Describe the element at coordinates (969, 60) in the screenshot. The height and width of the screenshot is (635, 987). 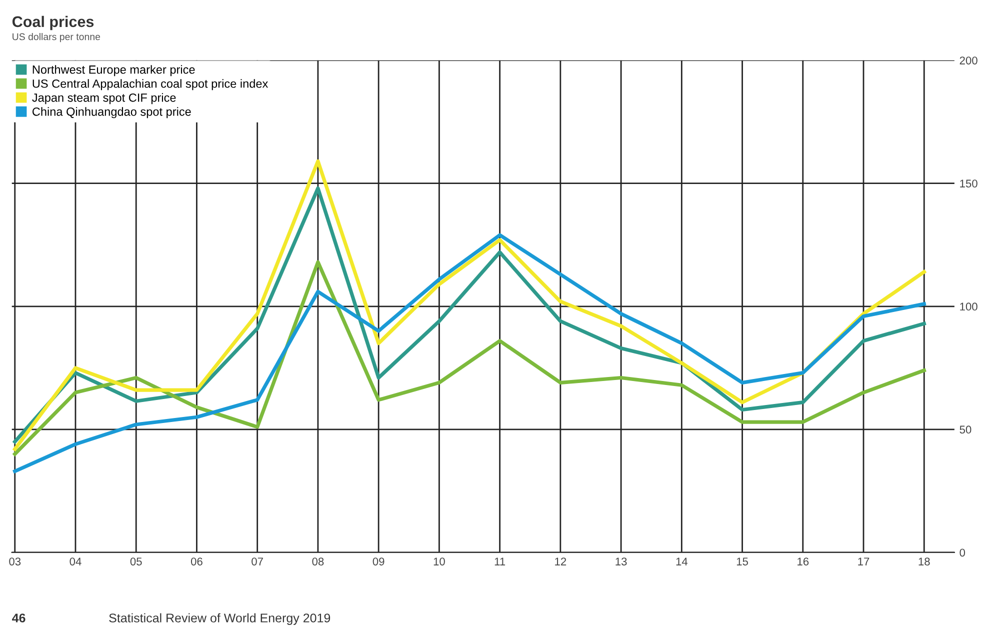
I see `y-tick-label: 200` at that location.